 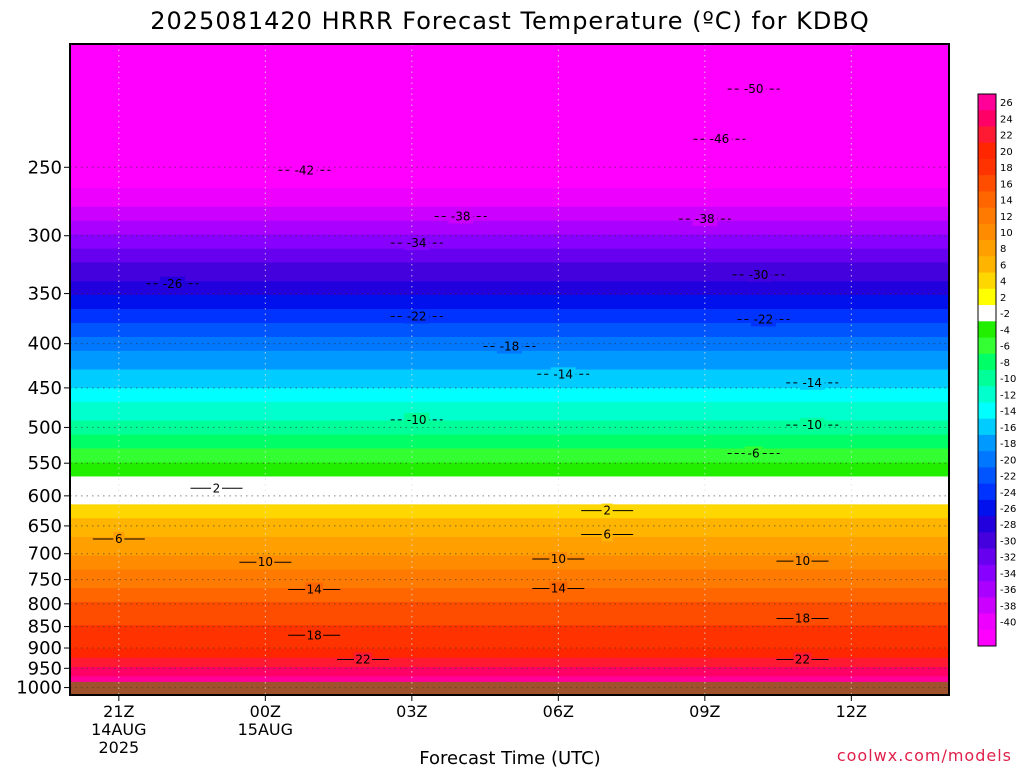 What do you see at coordinates (704, 711) in the screenshot?
I see `x-tick-label: 09Z` at bounding box center [704, 711].